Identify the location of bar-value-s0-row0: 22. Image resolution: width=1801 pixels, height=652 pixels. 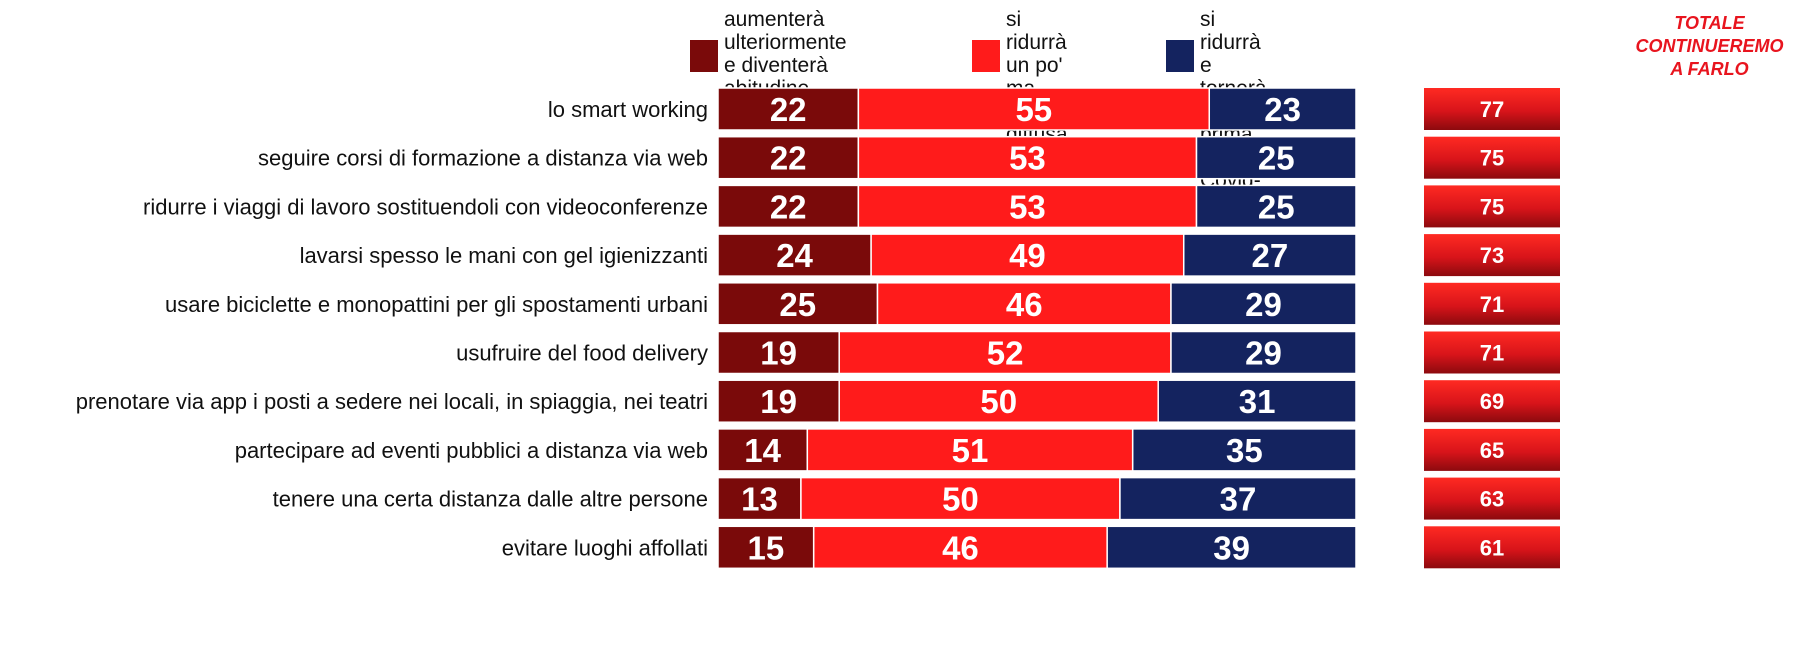
(788, 109).